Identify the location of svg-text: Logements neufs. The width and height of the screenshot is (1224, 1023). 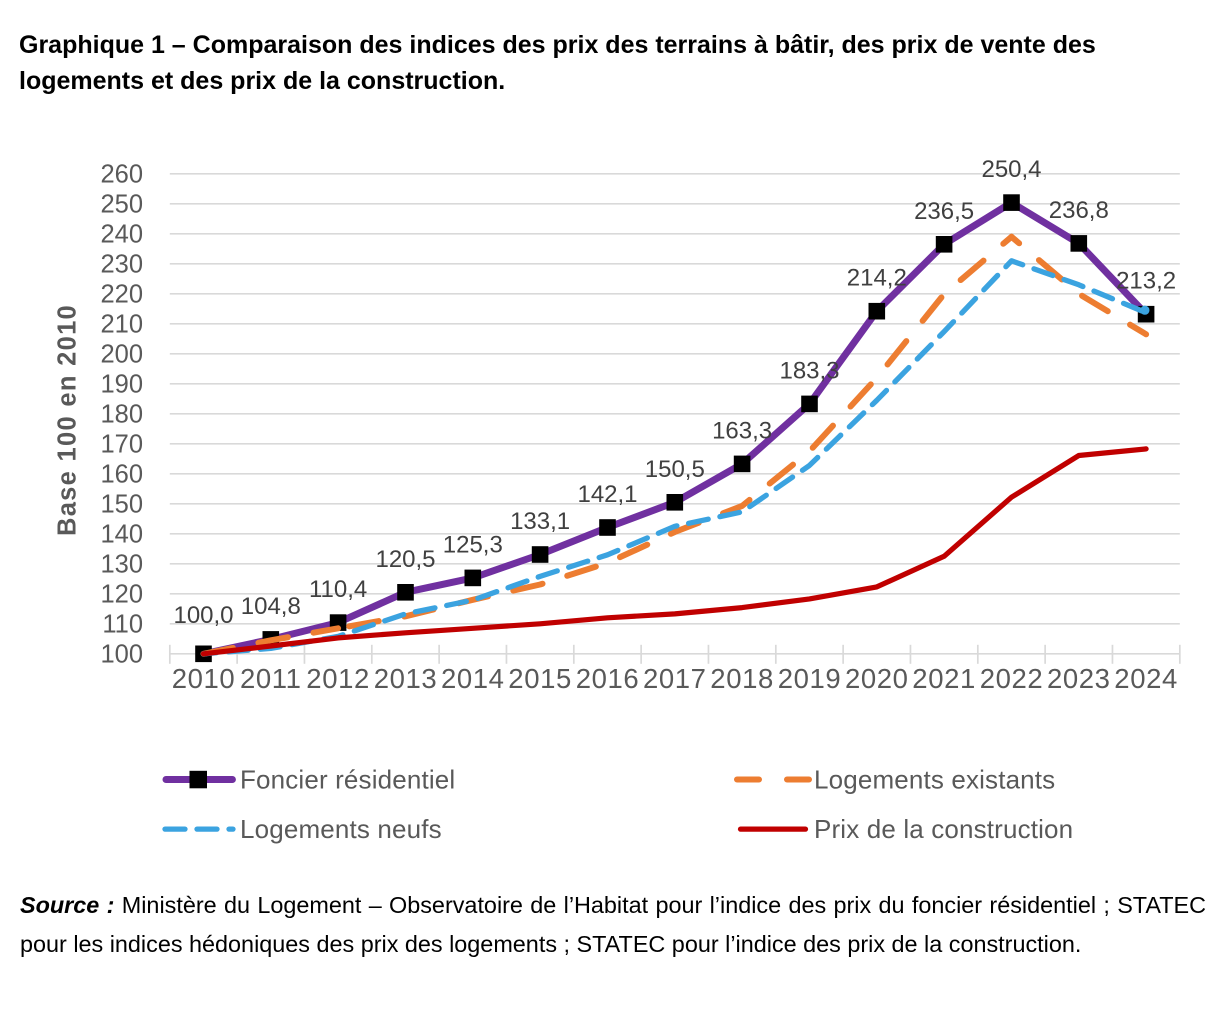
(341, 829).